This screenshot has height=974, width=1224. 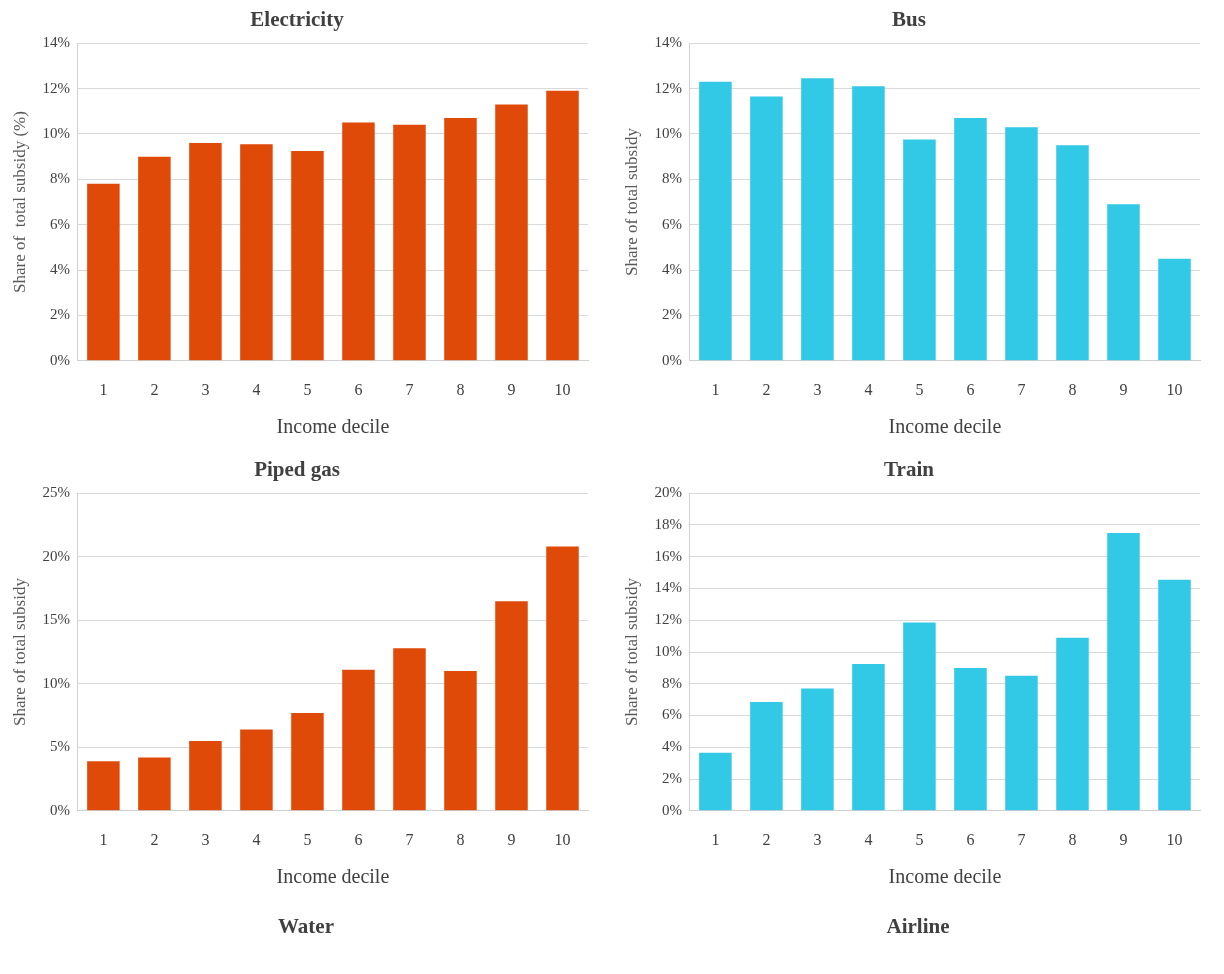 What do you see at coordinates (945, 876) in the screenshot?
I see `x-axis-title: Income decile` at bounding box center [945, 876].